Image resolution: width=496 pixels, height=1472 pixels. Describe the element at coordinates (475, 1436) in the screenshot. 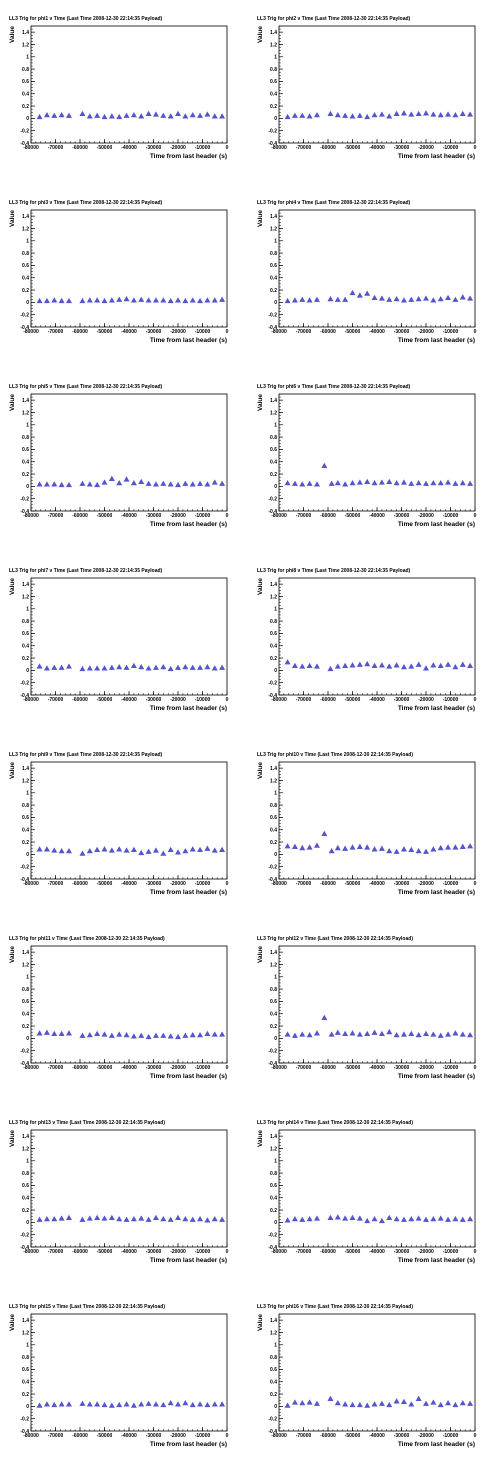

I see `x-tick-label: 0` at that location.